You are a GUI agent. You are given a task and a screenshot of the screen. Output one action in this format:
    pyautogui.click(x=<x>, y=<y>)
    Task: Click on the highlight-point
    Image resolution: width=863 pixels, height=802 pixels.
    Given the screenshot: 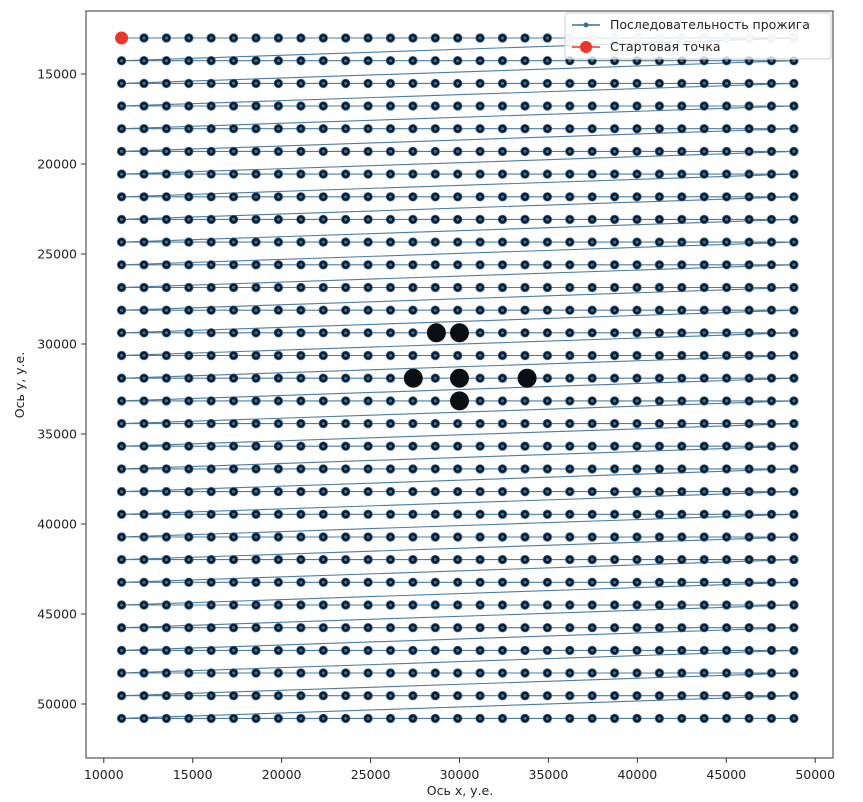 What is the action you would take?
    pyautogui.click(x=527, y=378)
    